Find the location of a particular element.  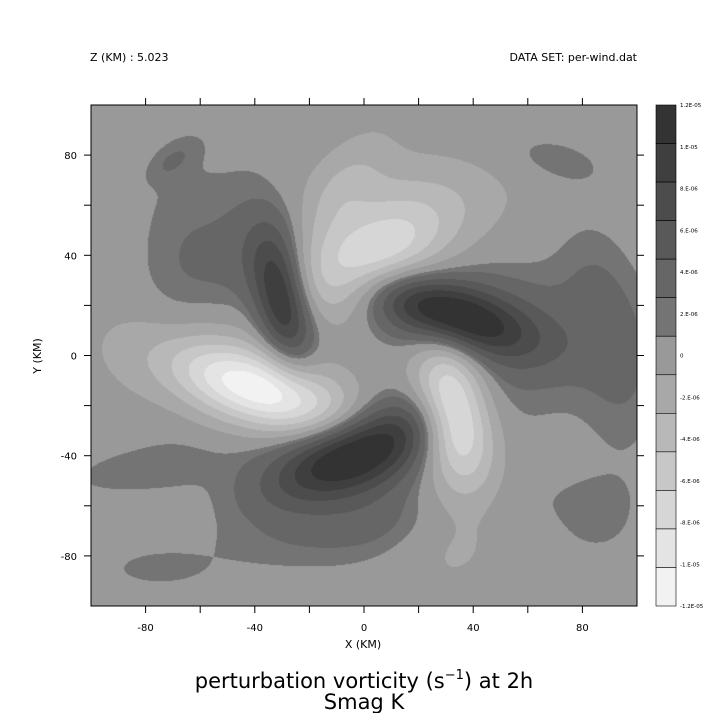

x-tick-label: -80 is located at coordinates (145, 628).